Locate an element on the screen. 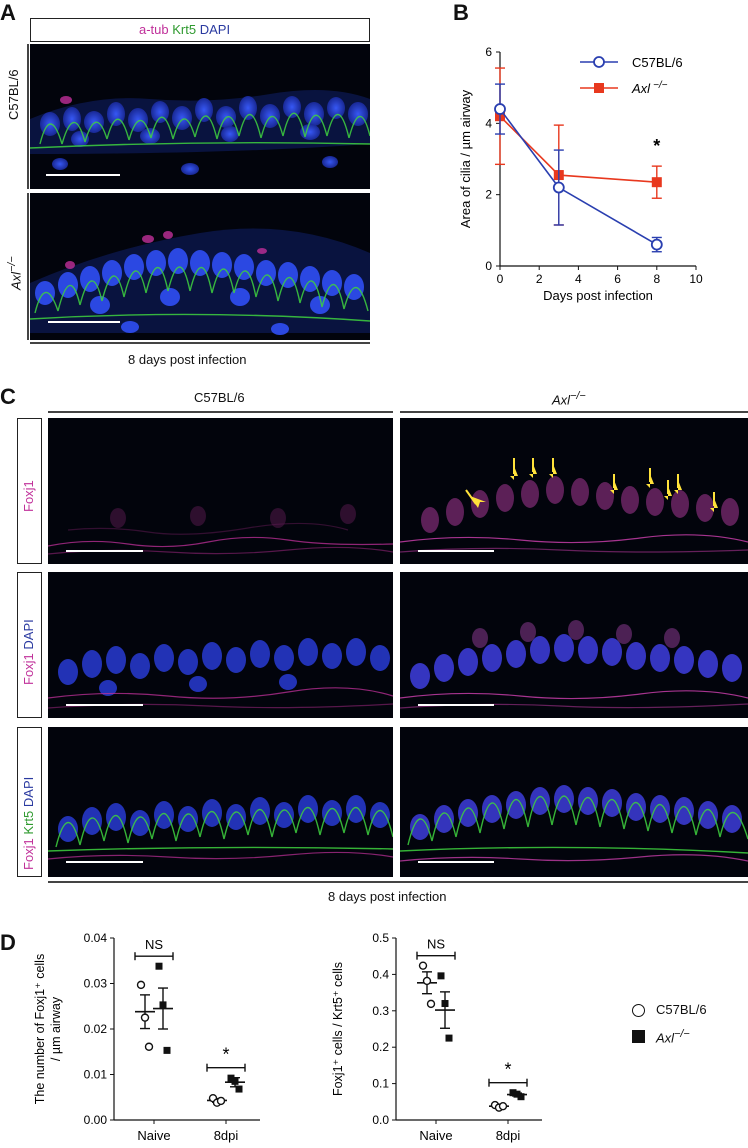  micrograph-c-ko-merge is located at coordinates (574, 802).